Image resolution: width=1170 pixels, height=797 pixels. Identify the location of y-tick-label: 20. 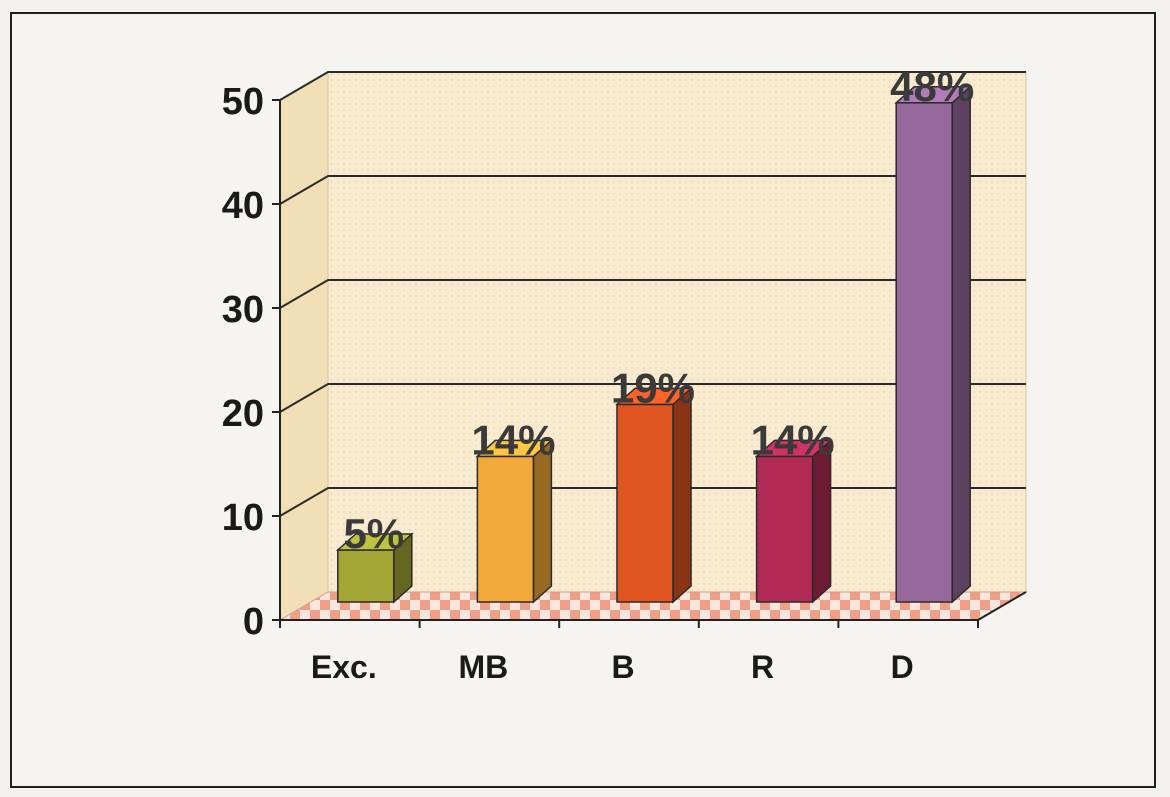
(243, 414).